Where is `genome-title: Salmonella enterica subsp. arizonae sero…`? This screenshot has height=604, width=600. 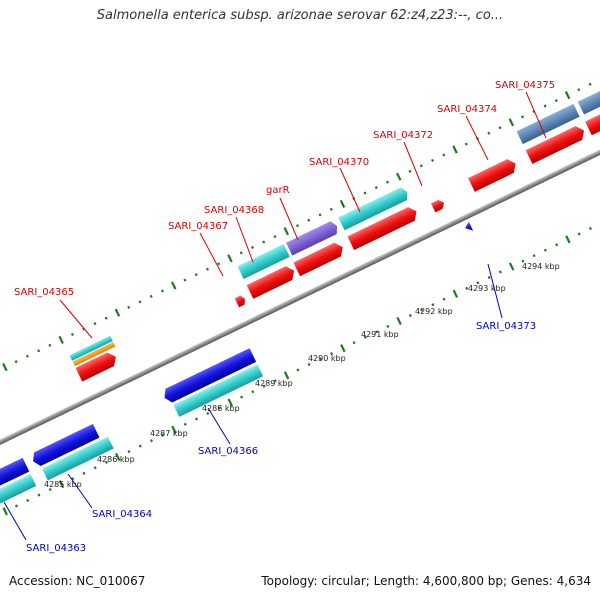 genome-title: Salmonella enterica subsp. arizonae sero… is located at coordinates (300, 15).